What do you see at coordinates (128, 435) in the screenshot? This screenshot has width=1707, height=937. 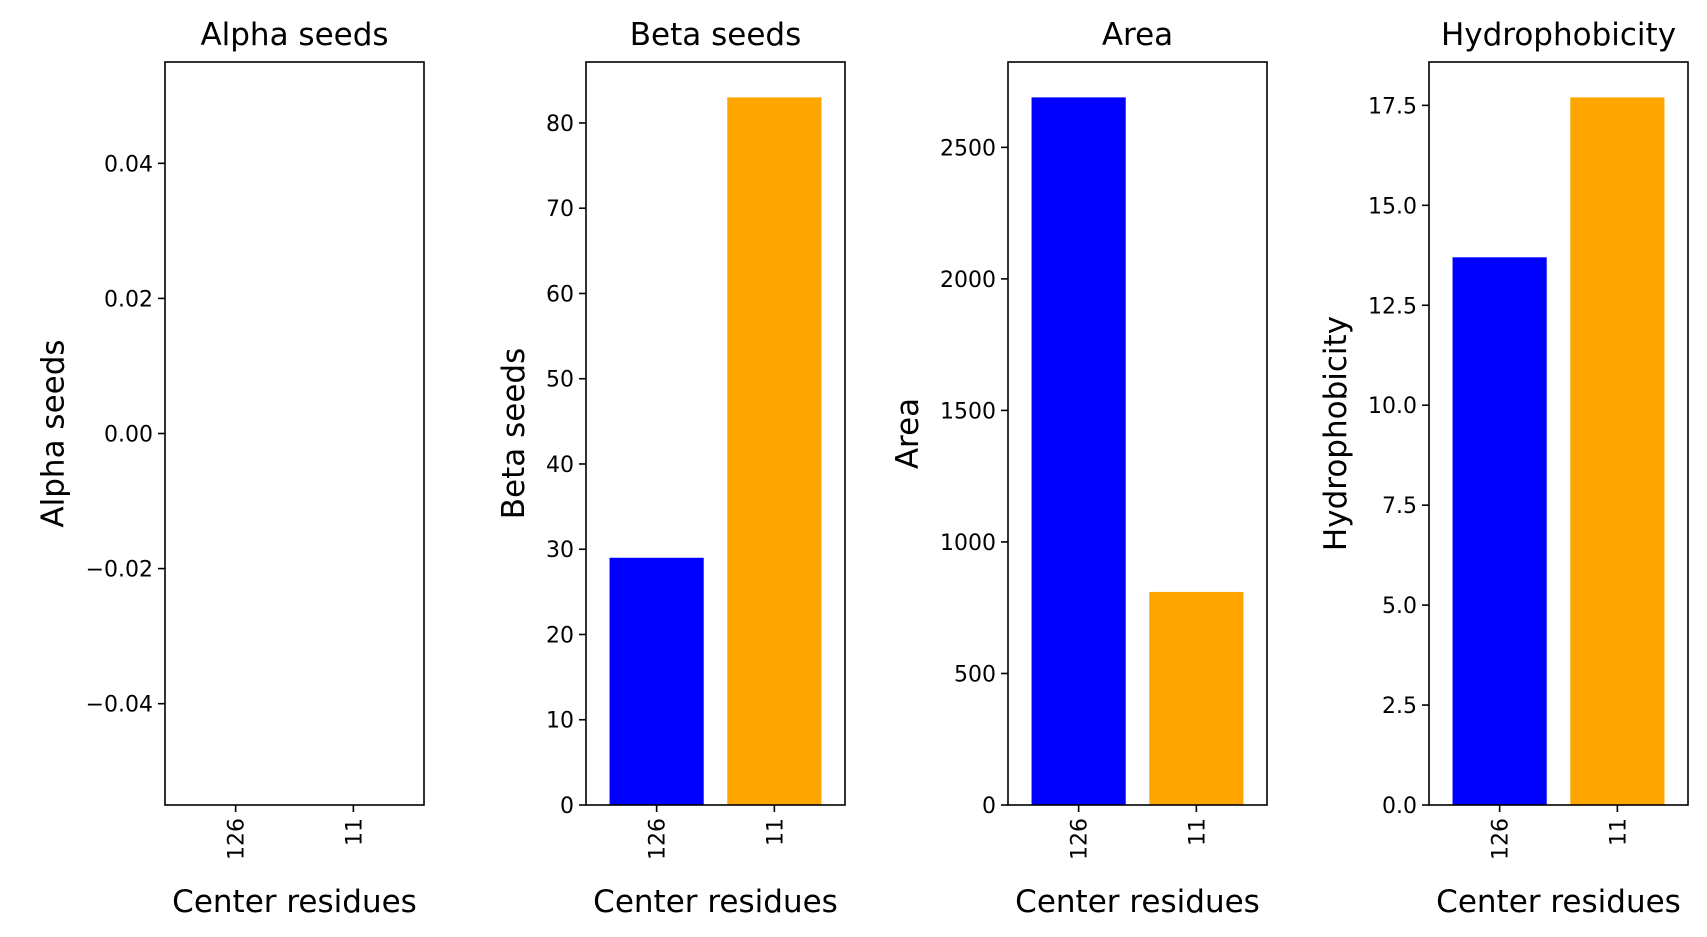 I see `y-tick-label: 0.00` at bounding box center [128, 435].